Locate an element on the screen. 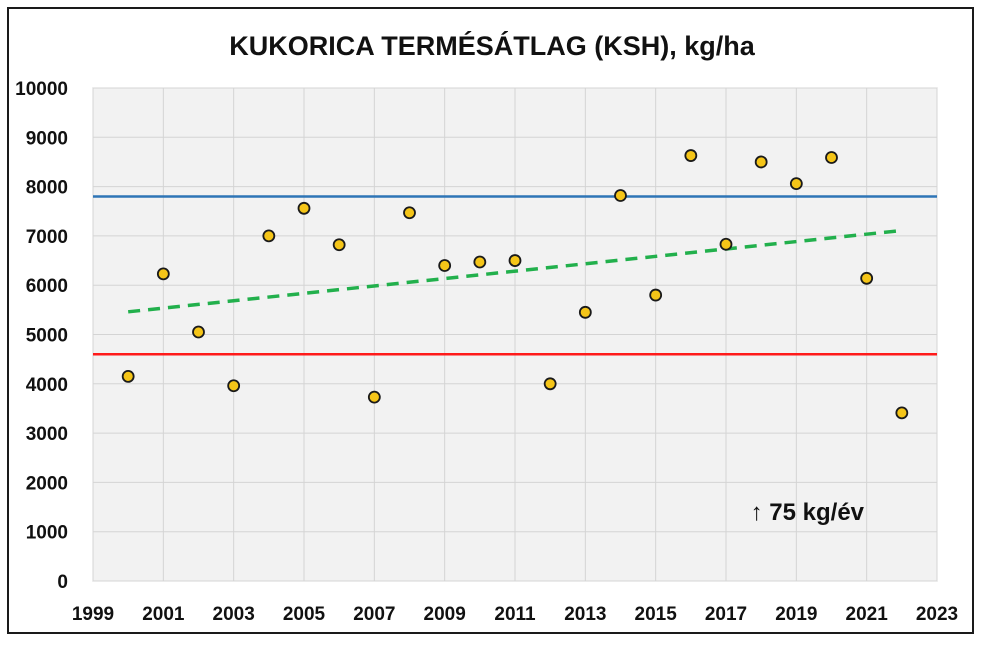 The width and height of the screenshot is (985, 647). y-tick-label: 0 is located at coordinates (62, 582).